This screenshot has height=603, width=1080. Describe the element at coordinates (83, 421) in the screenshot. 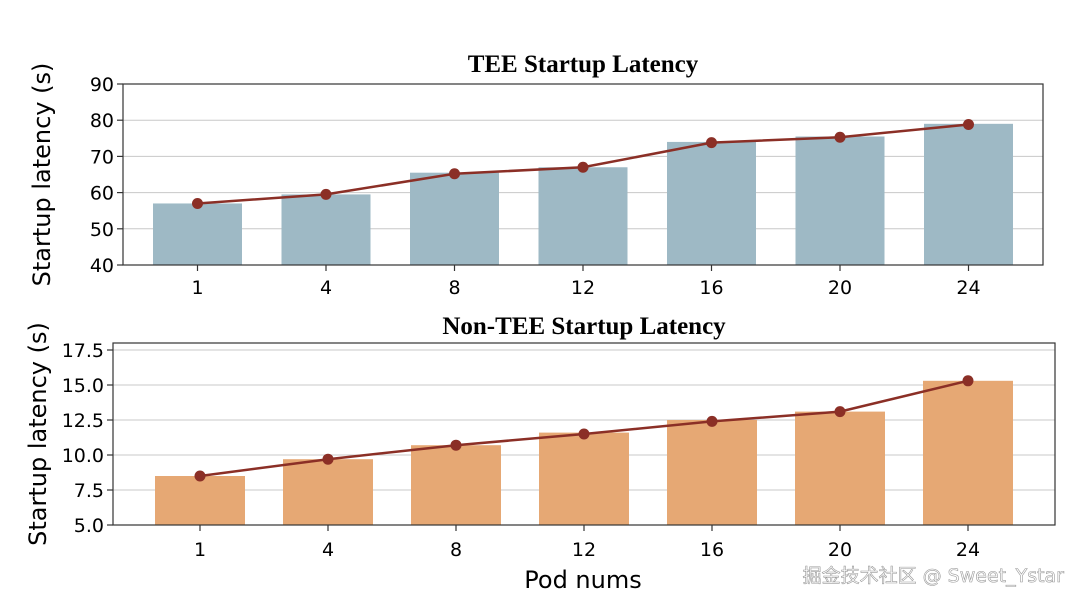

I see `y-tick-label: 12.5` at that location.